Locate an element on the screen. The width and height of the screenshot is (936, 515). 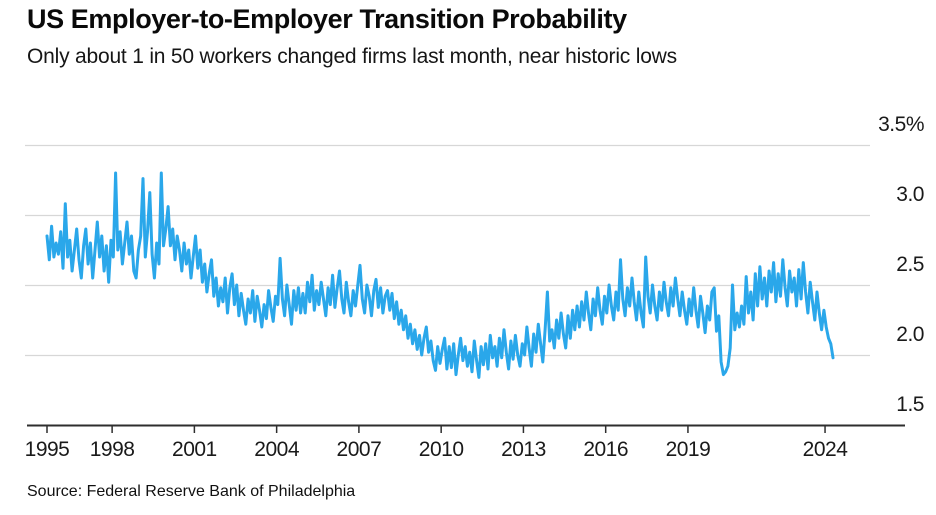
x-axis-label: 2007 is located at coordinates (359, 449).